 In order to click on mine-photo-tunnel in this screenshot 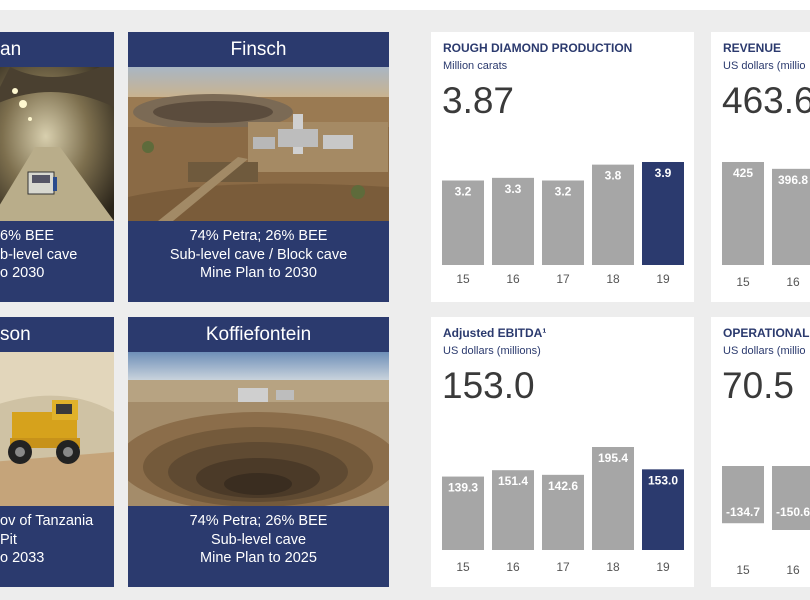, I will do `click(57, 144)`.